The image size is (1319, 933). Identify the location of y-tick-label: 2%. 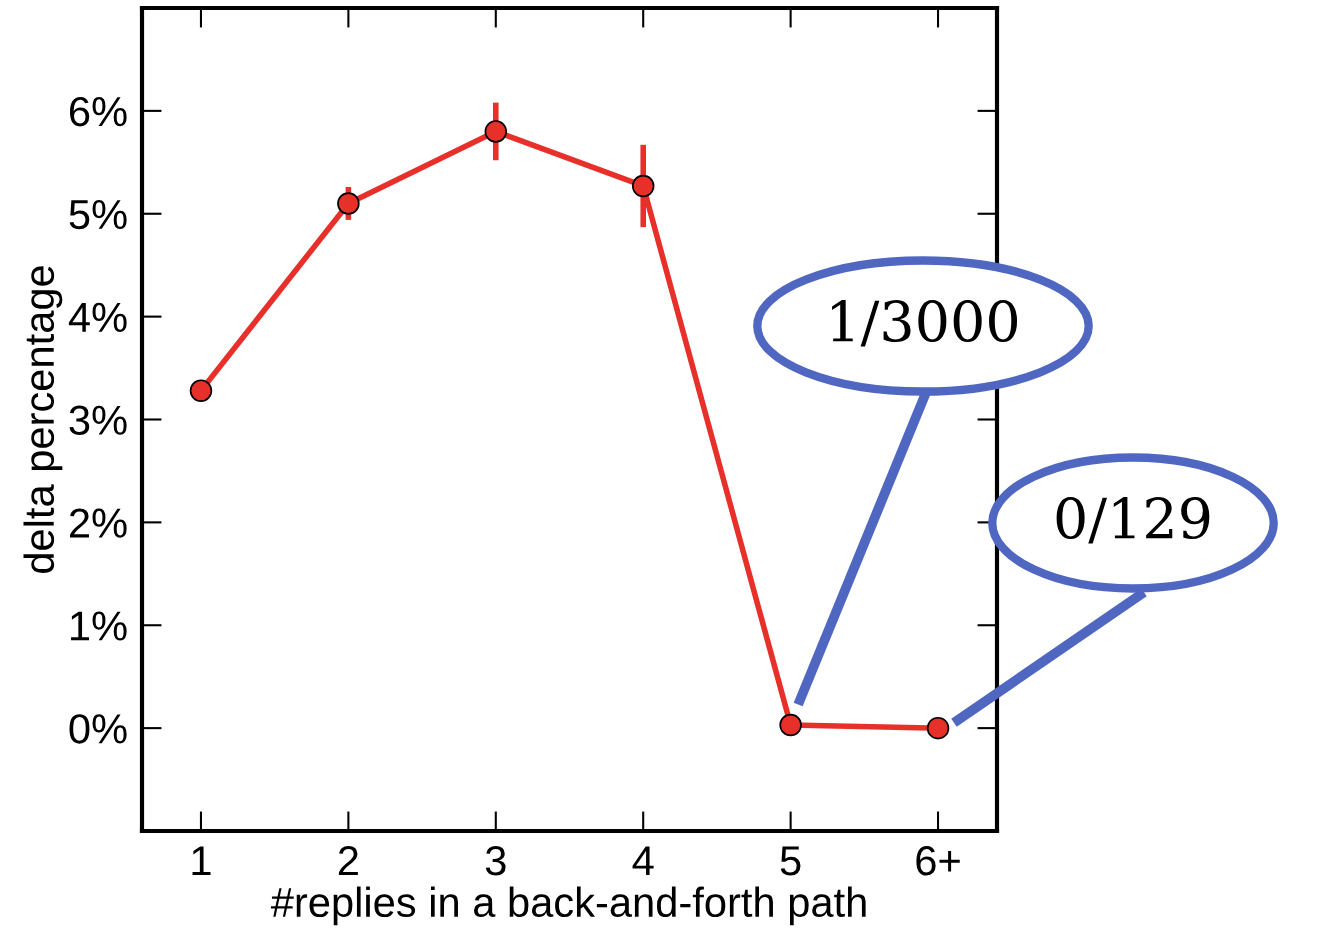
(98, 523).